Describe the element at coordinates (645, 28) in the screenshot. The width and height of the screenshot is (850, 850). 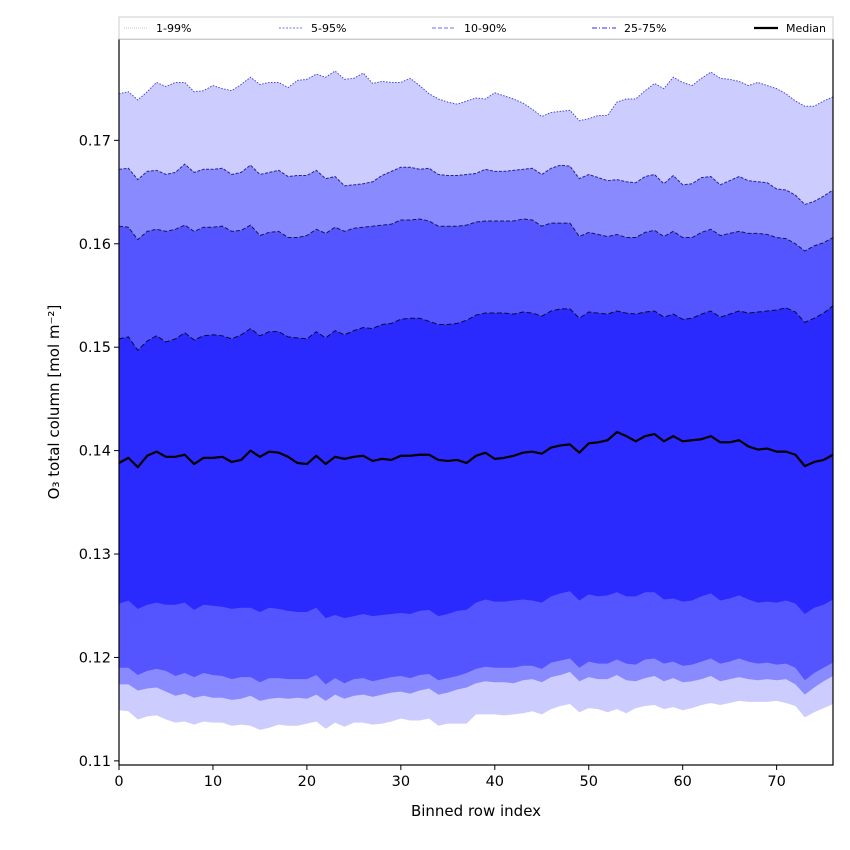
I see `legend-label-25-75pct: 25-75%` at that location.